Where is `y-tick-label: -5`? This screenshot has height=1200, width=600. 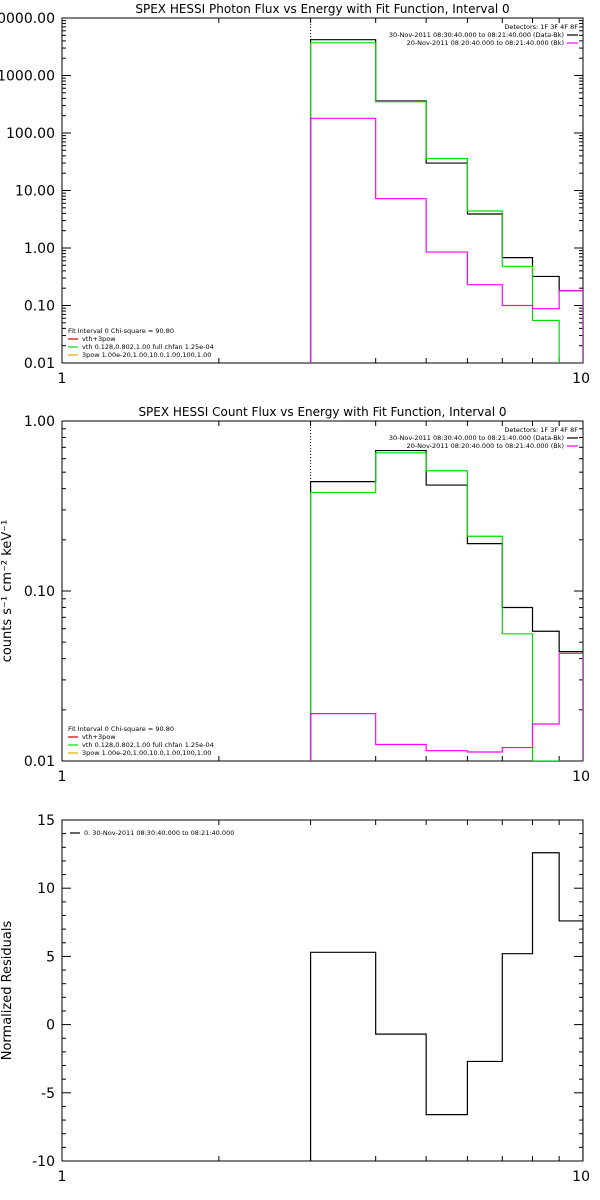
y-tick-label: -5 is located at coordinates (48, 1094).